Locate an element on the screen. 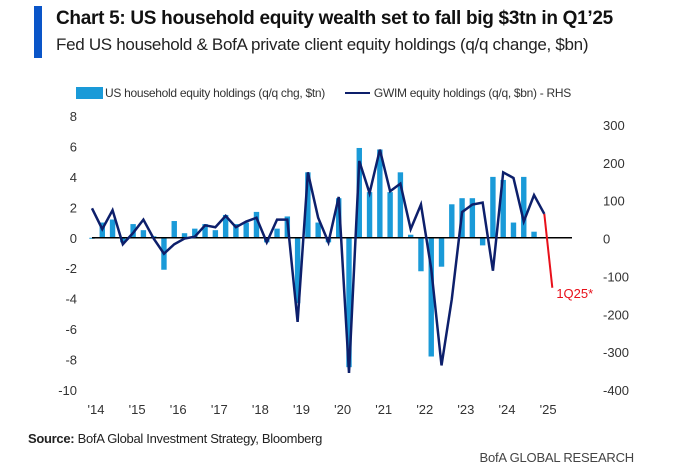  right-tick-label: -100 is located at coordinates (616, 276).